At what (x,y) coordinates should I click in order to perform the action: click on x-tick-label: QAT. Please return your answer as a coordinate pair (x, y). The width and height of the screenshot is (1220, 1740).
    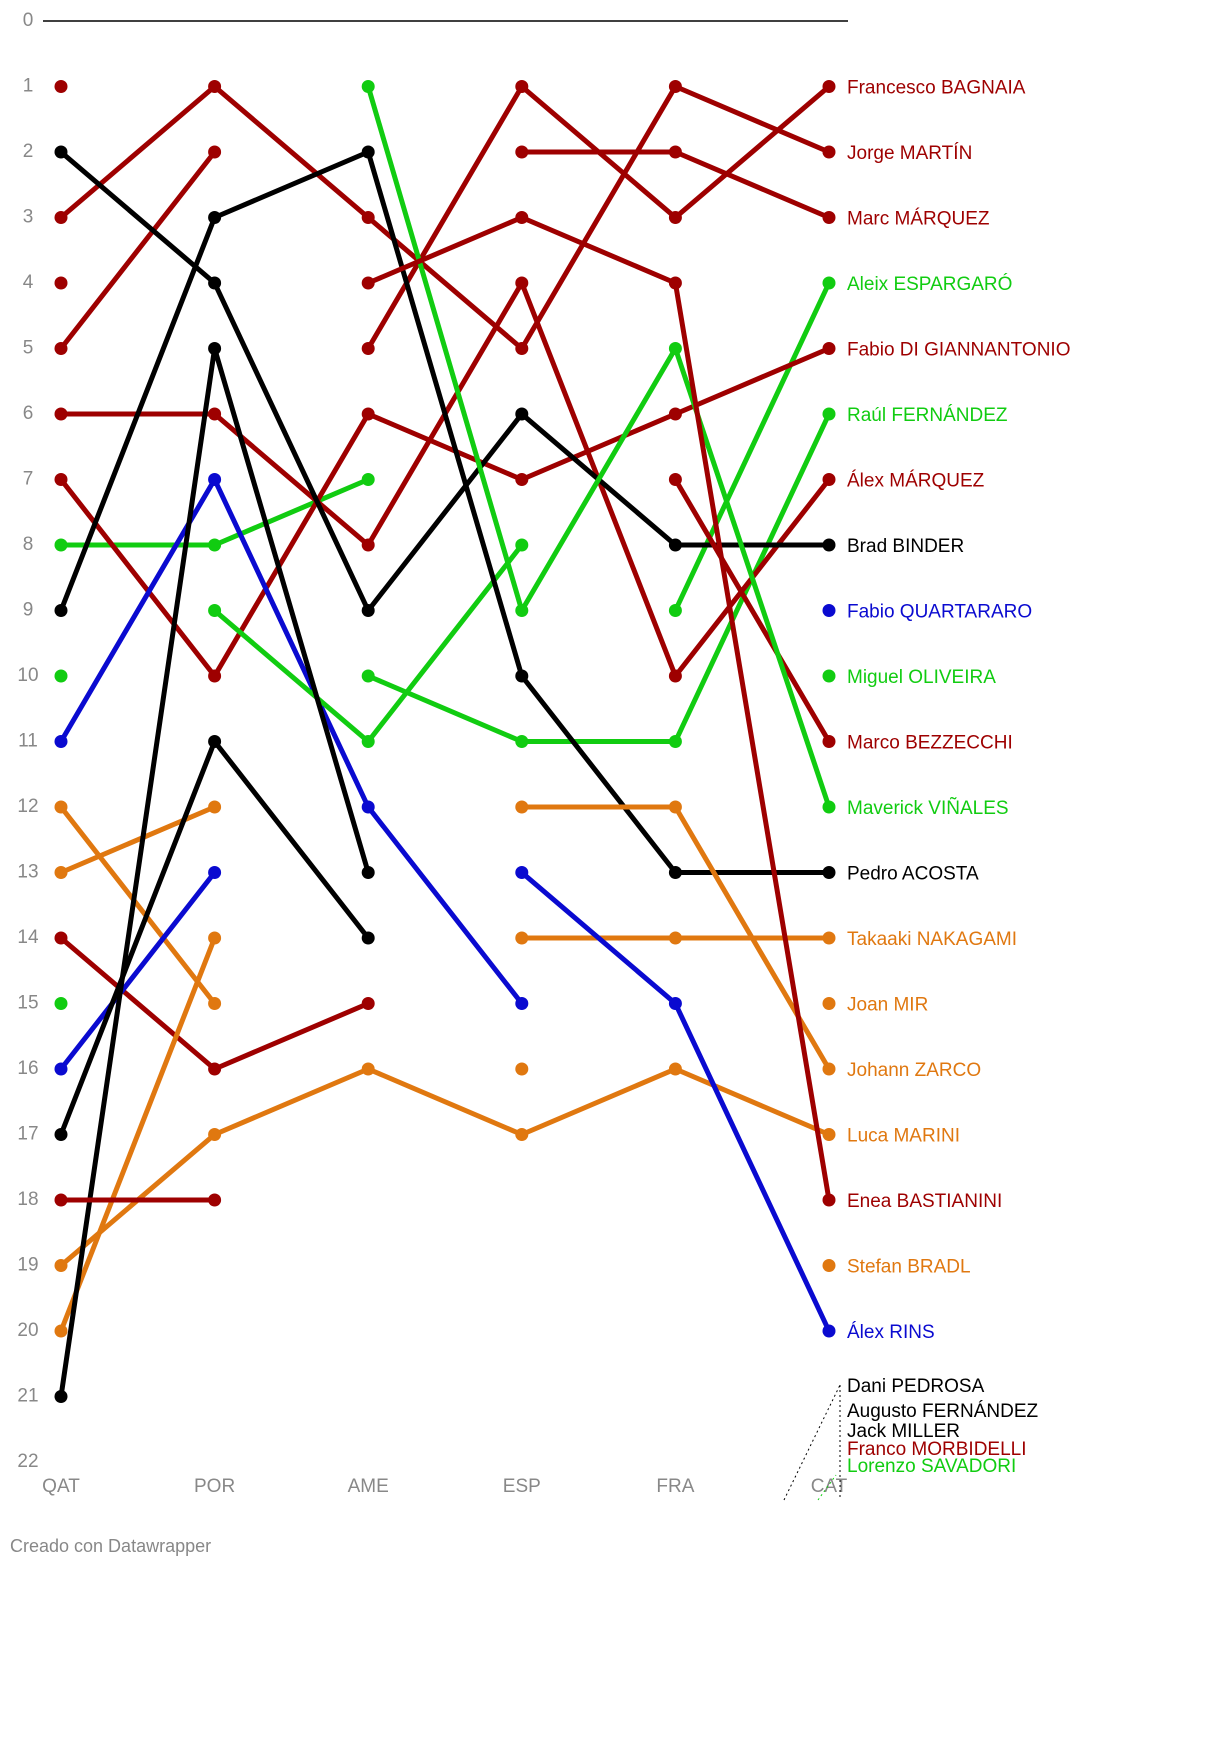
    Looking at the image, I should click on (61, 1486).